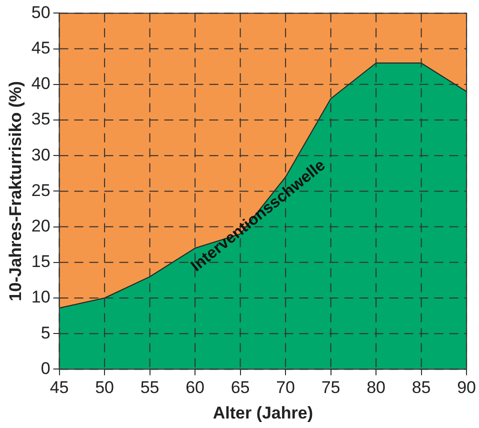 The image size is (479, 428). Describe the element at coordinates (15, 191) in the screenshot. I see `y-axis-title: 10-Jahres-Frakturrisiko (%)` at that location.